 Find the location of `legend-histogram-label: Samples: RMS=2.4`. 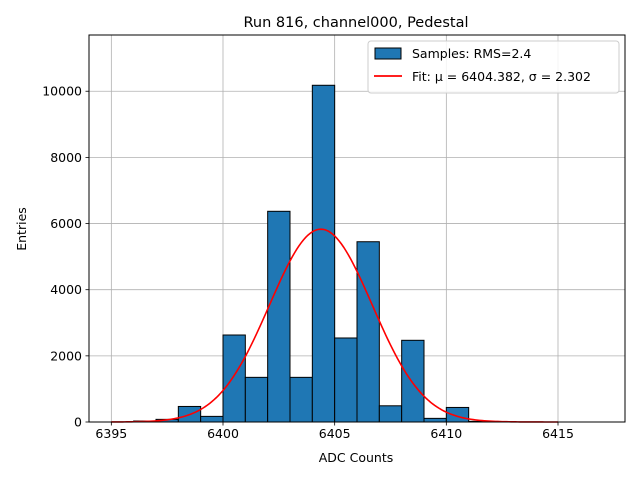

legend-histogram-label: Samples: RMS=2.4 is located at coordinates (471, 53).